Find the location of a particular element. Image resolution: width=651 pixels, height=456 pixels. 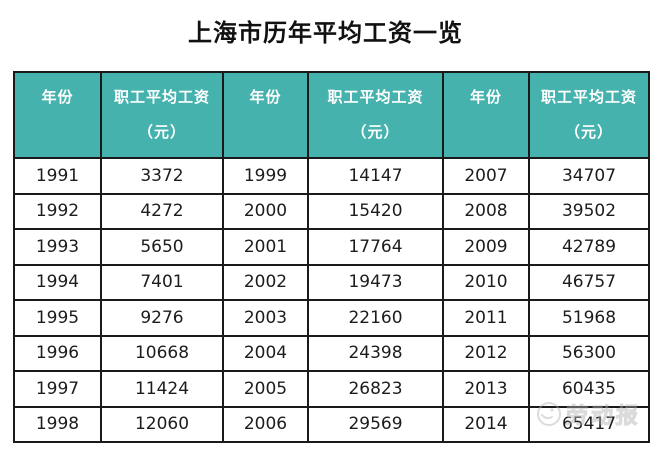

wage-cell: 5650 is located at coordinates (162, 247).